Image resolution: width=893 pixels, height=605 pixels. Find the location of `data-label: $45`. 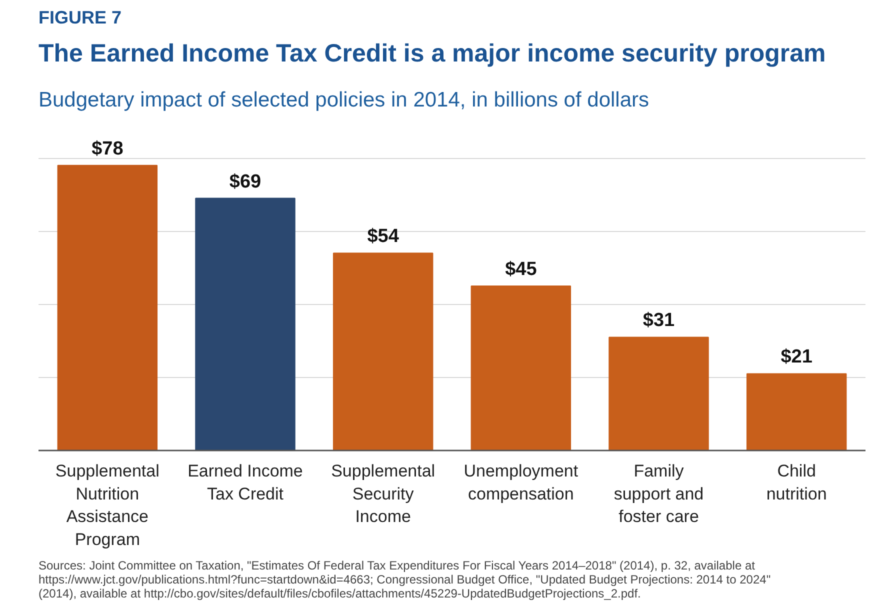

data-label: $45 is located at coordinates (521, 269).